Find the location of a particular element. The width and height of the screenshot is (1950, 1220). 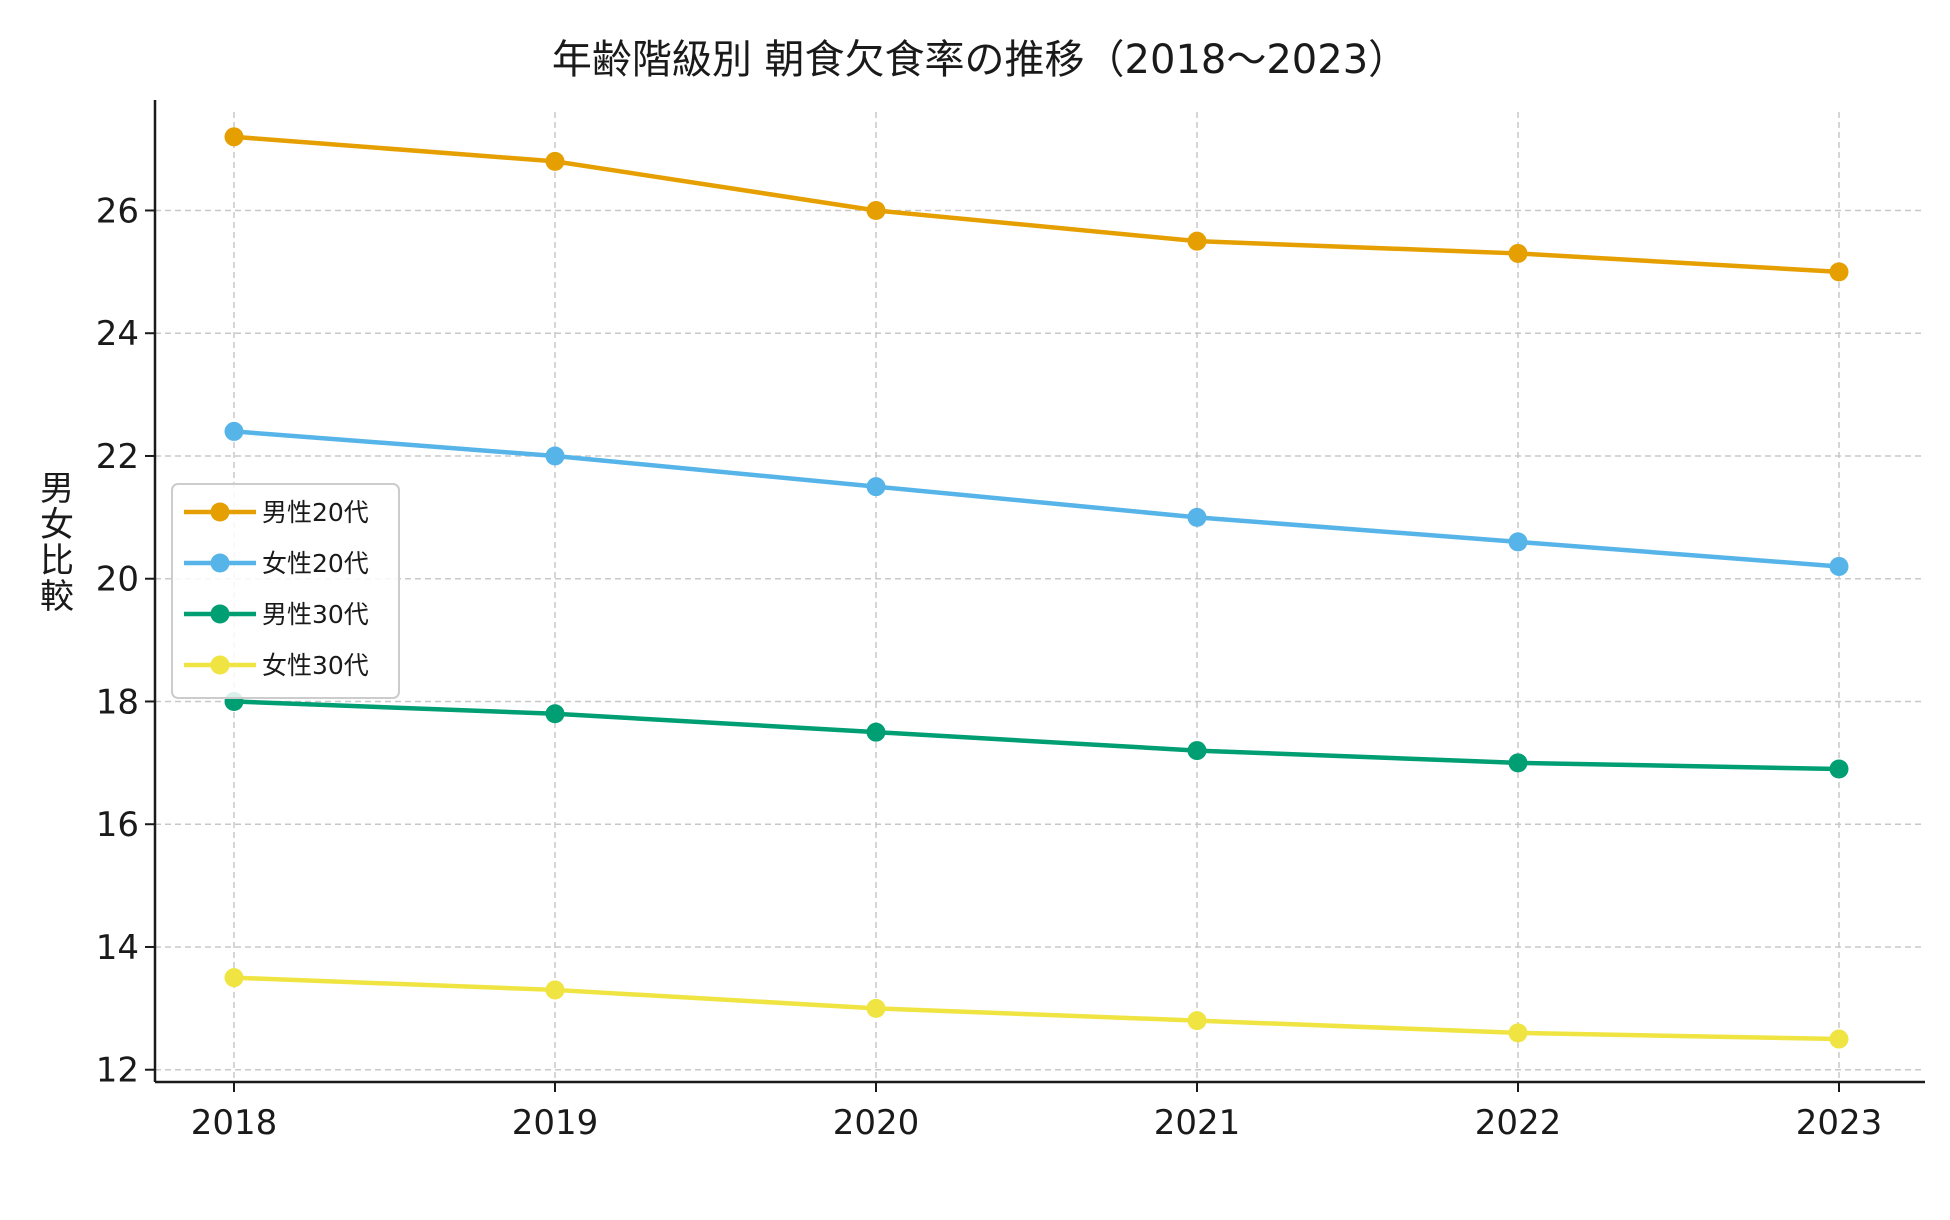

legend-label: 女性30代 is located at coordinates (315, 665).